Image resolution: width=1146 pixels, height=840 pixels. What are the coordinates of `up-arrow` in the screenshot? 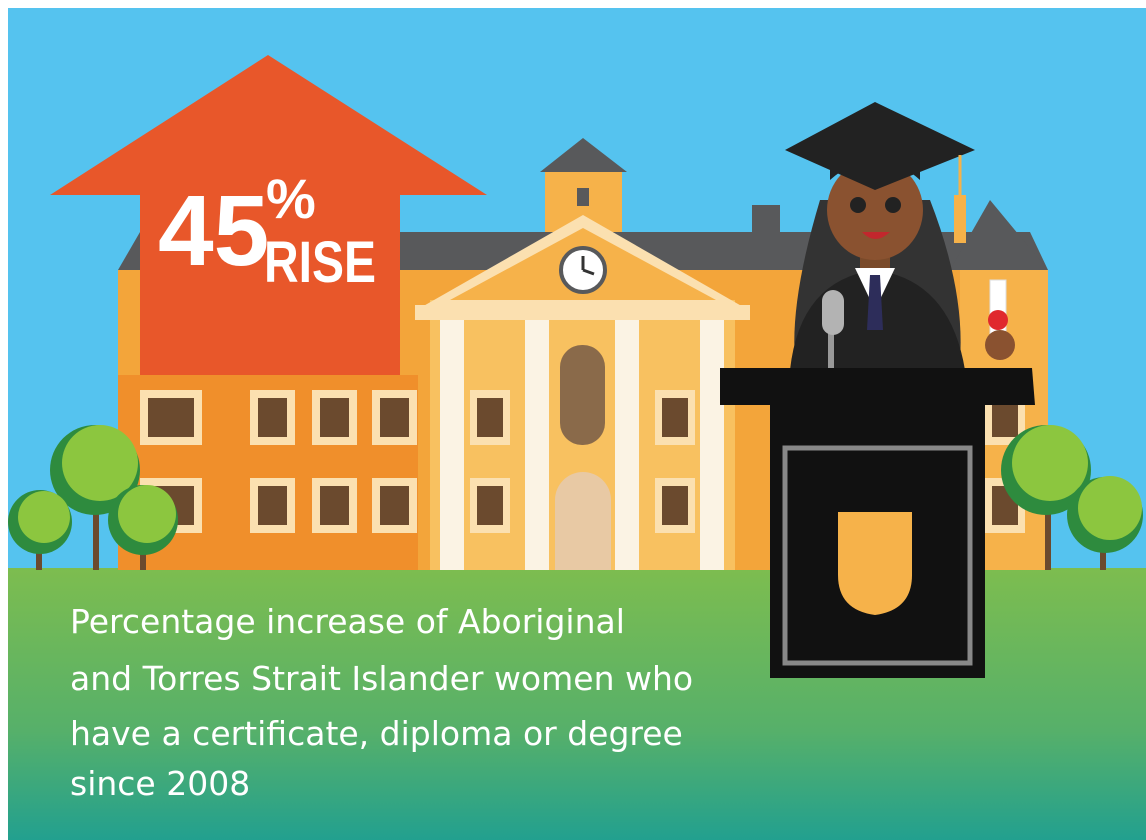 It's located at (268, 215).